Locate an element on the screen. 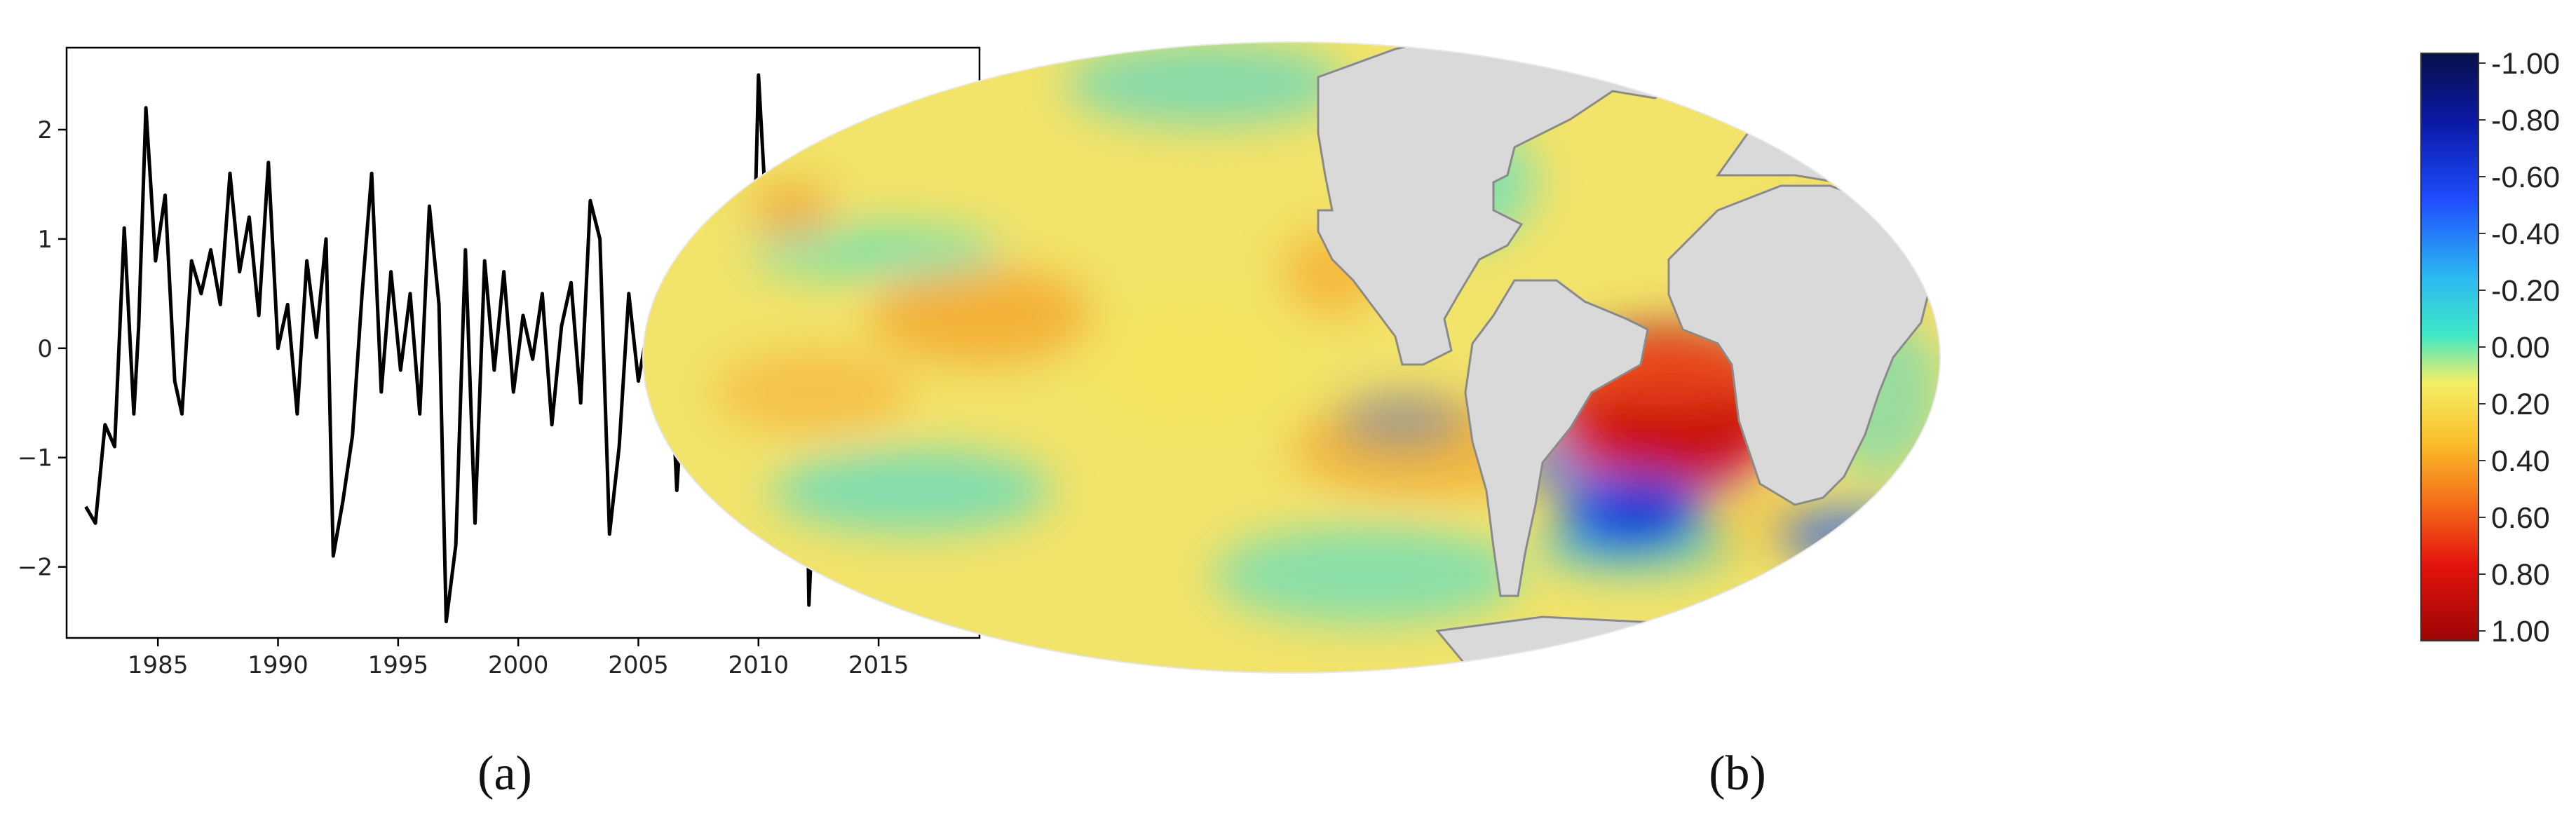 Image resolution: width=2576 pixels, height=823 pixels. y-axis: 2 1 0 −1 −2 is located at coordinates (42, 349).